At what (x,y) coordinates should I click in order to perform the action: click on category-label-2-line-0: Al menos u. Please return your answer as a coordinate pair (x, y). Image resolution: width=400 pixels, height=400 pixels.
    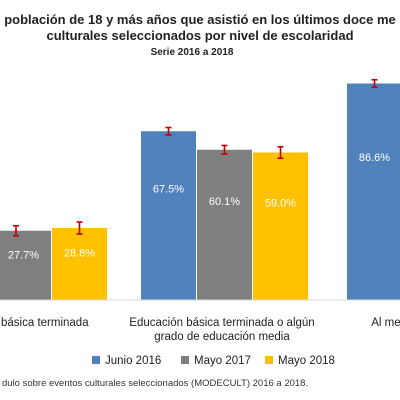
    Looking at the image, I should click on (385, 323).